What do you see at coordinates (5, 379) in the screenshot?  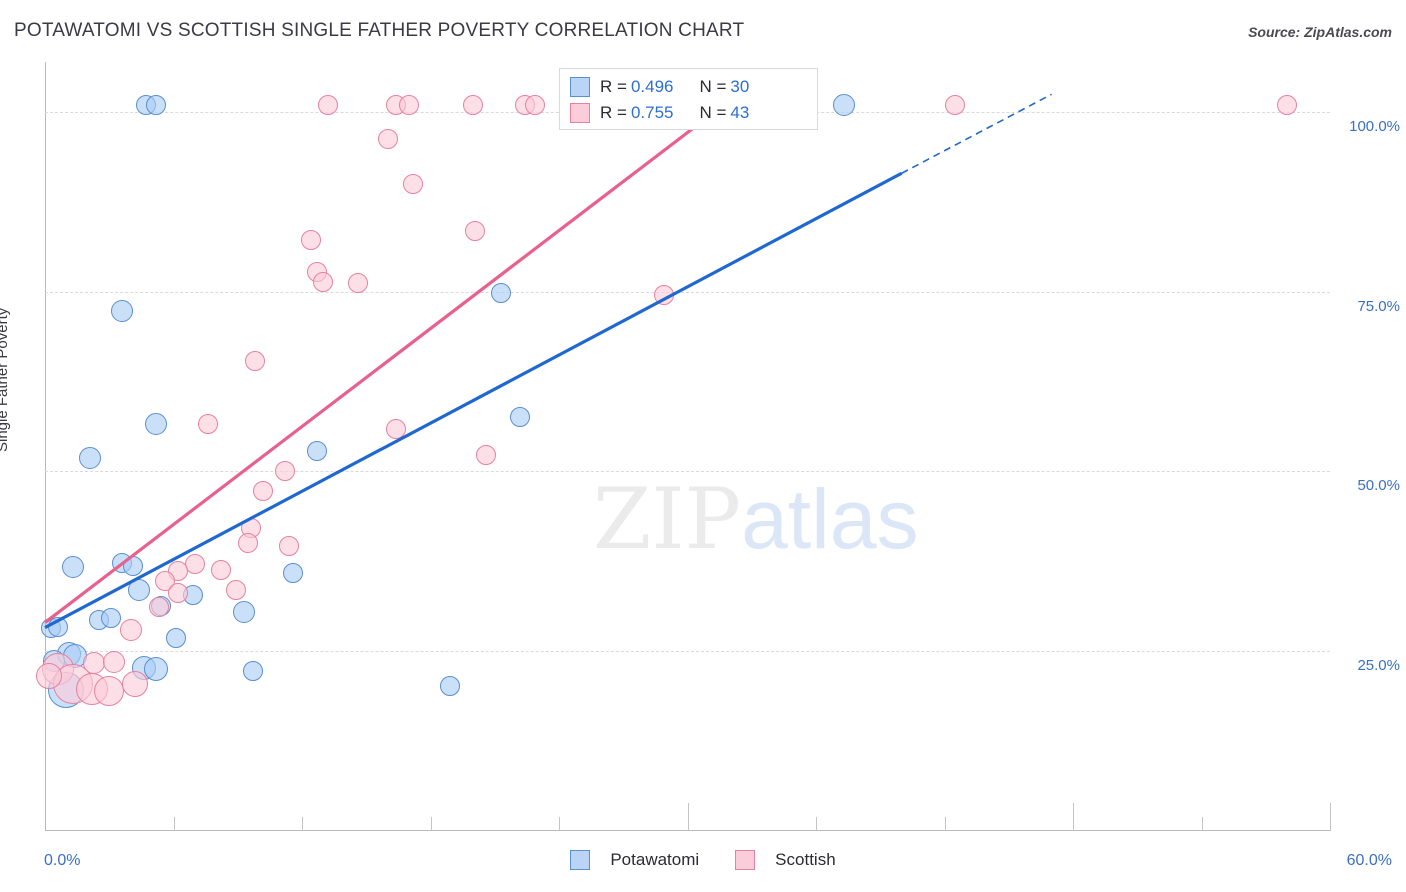 I see `y-axis-title: Single Father Poverty` at bounding box center [5, 379].